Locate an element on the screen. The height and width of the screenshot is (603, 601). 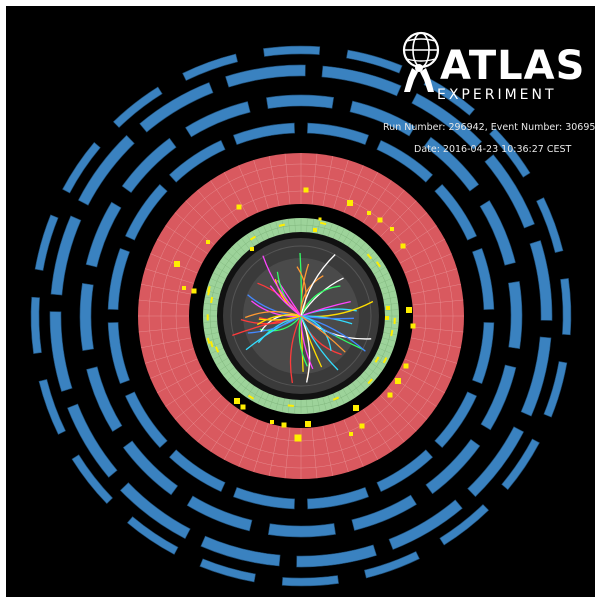
particle-tracks is located at coordinates (303, 318).